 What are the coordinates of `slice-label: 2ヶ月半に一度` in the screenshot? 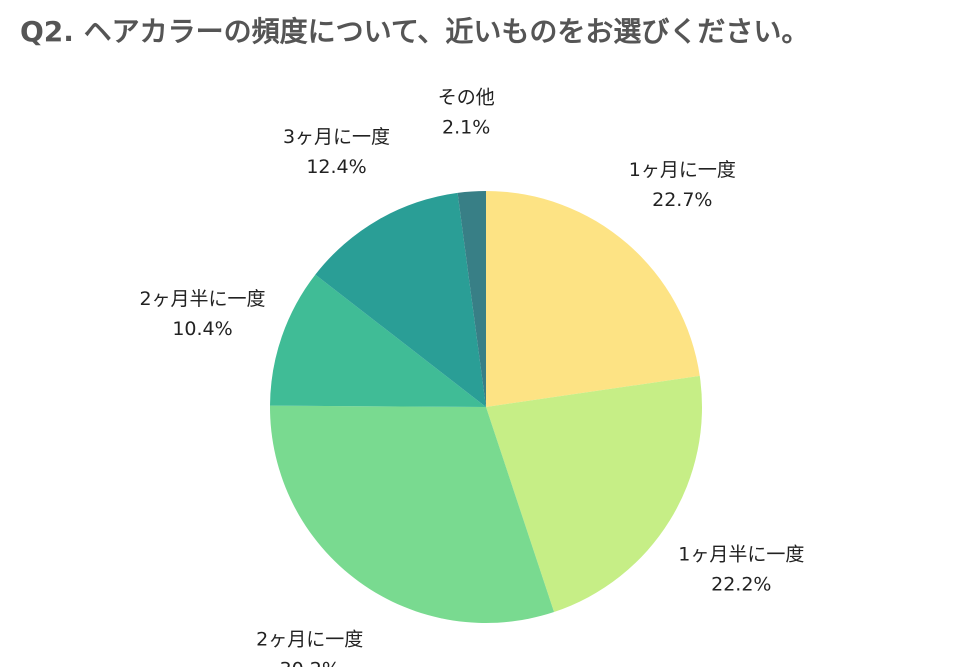 It's located at (202, 299).